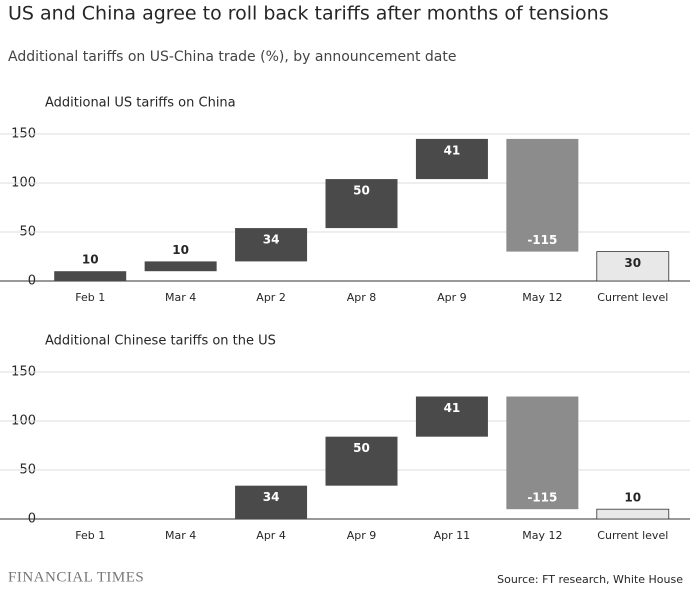 The image size is (700, 594). What do you see at coordinates (271, 535) in the screenshot?
I see `x-tick-label: Apr 4` at bounding box center [271, 535].